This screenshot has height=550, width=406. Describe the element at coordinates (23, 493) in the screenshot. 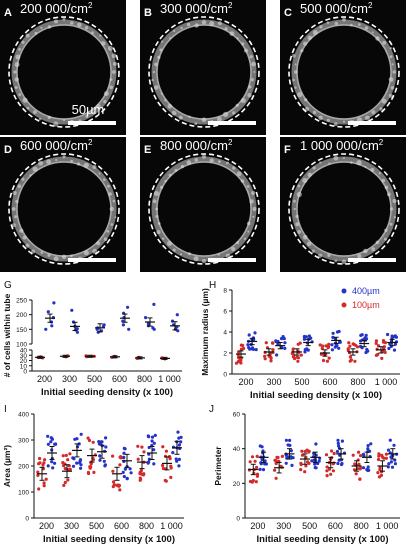

I see `y-tick-label: 100` at that location.